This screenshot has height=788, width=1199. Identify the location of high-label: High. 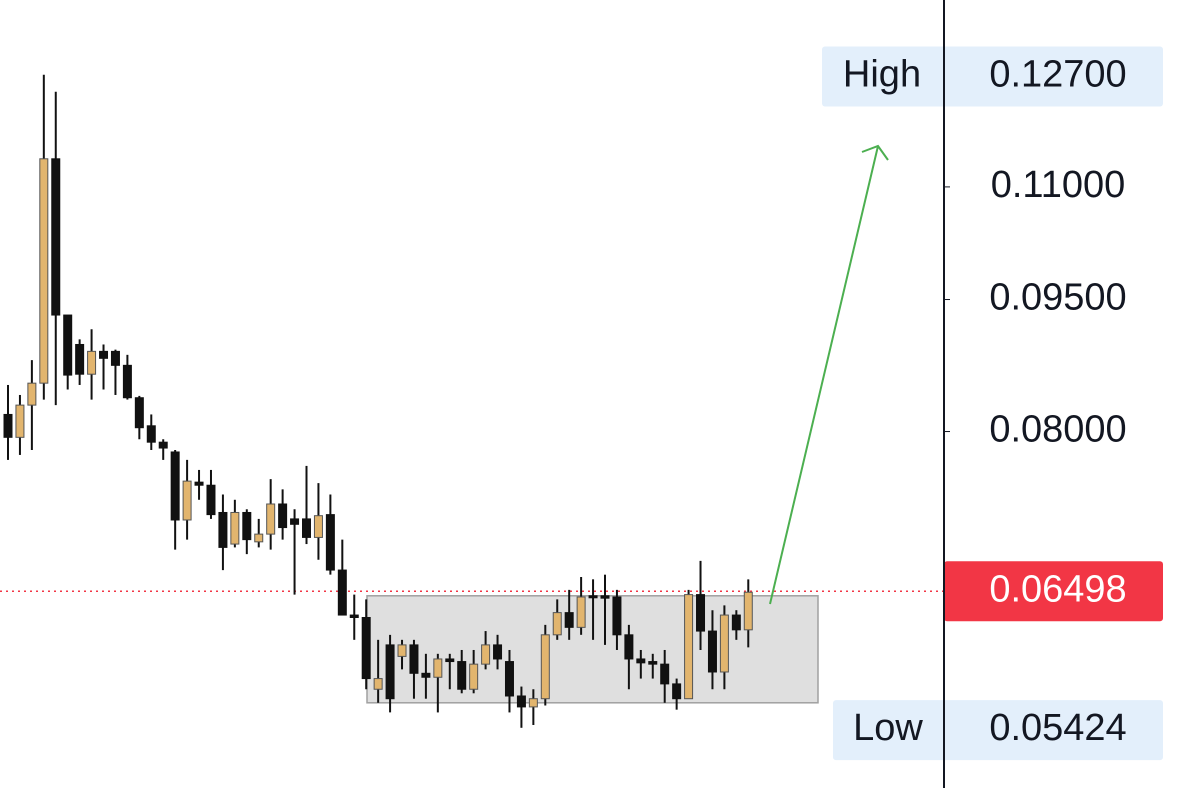
(882, 75).